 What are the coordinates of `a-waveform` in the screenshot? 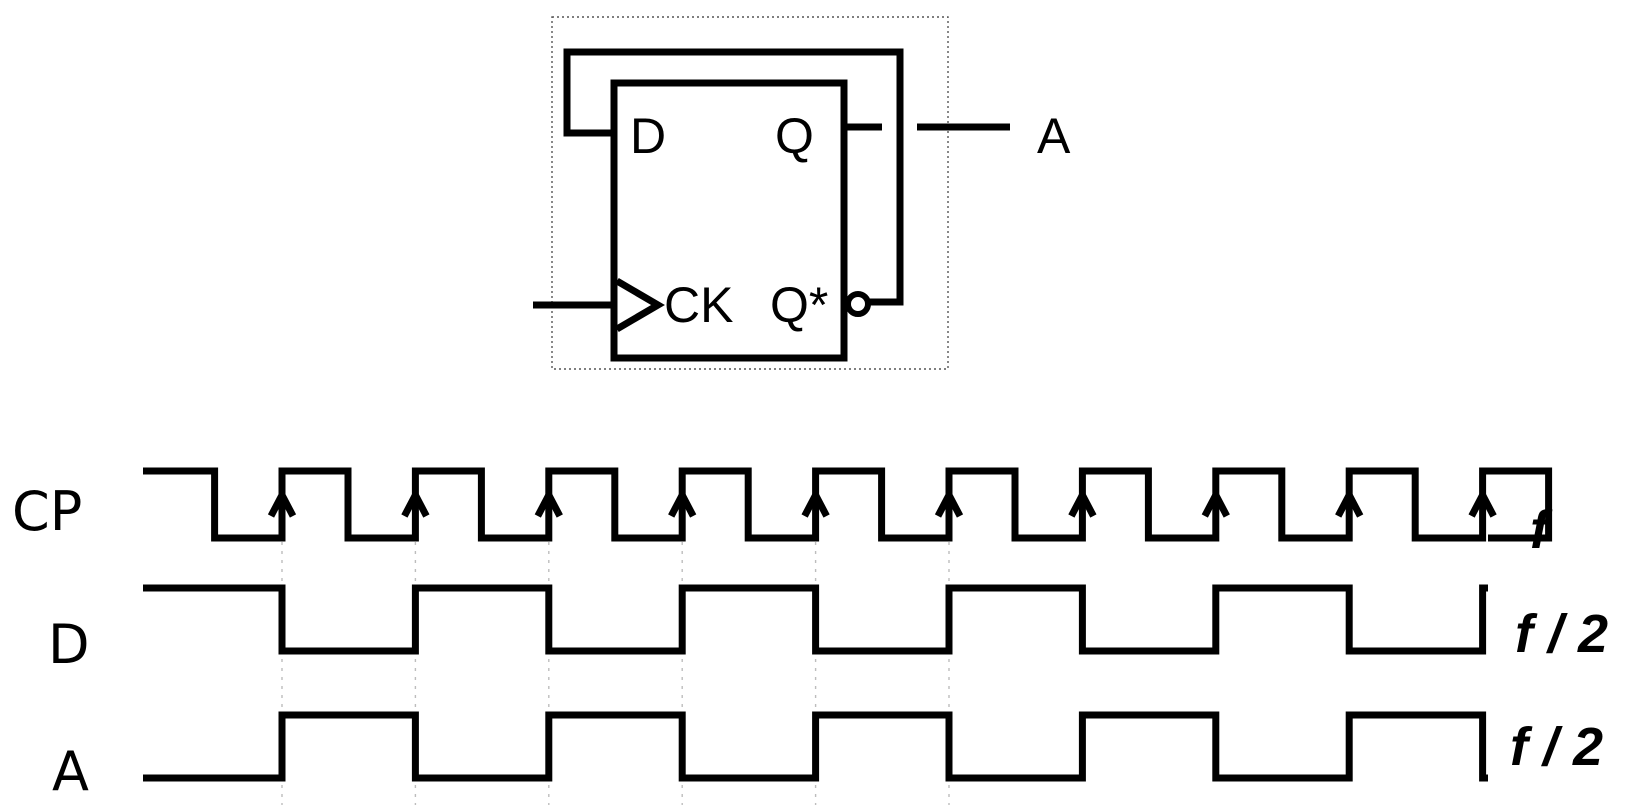 It's located at (815, 746).